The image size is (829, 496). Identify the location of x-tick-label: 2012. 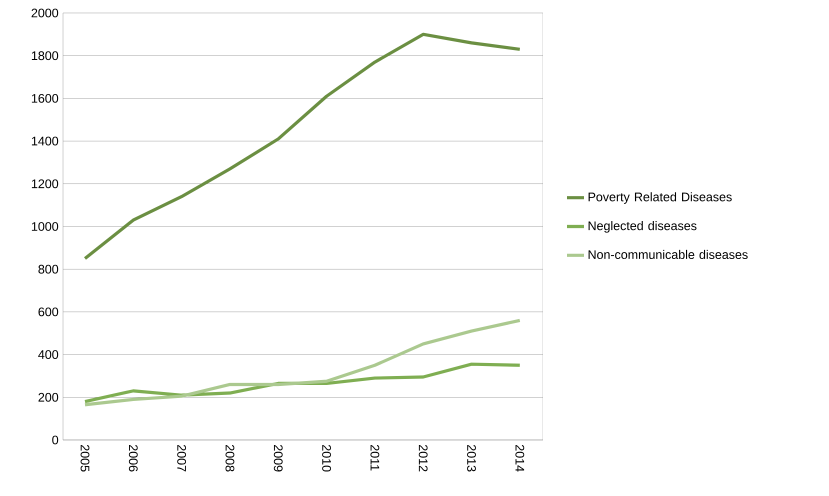
(423, 458).